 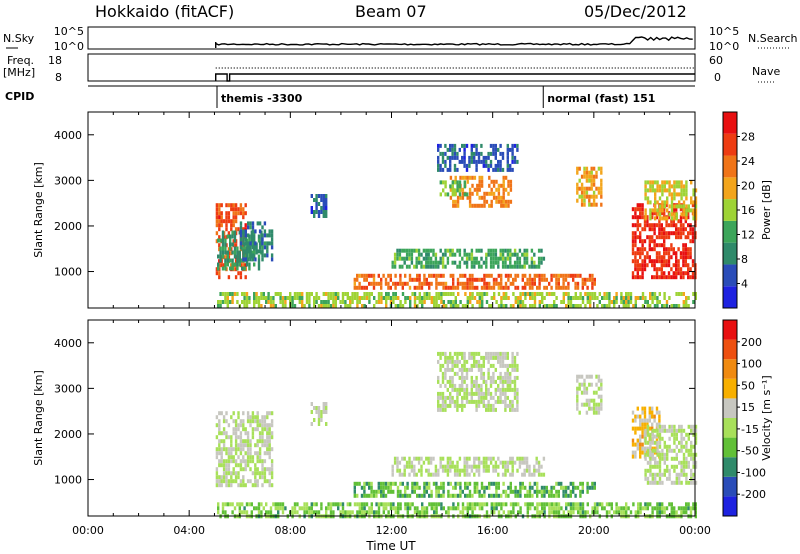 What do you see at coordinates (730, 418) in the screenshot?
I see `colorbar-frame` at bounding box center [730, 418].